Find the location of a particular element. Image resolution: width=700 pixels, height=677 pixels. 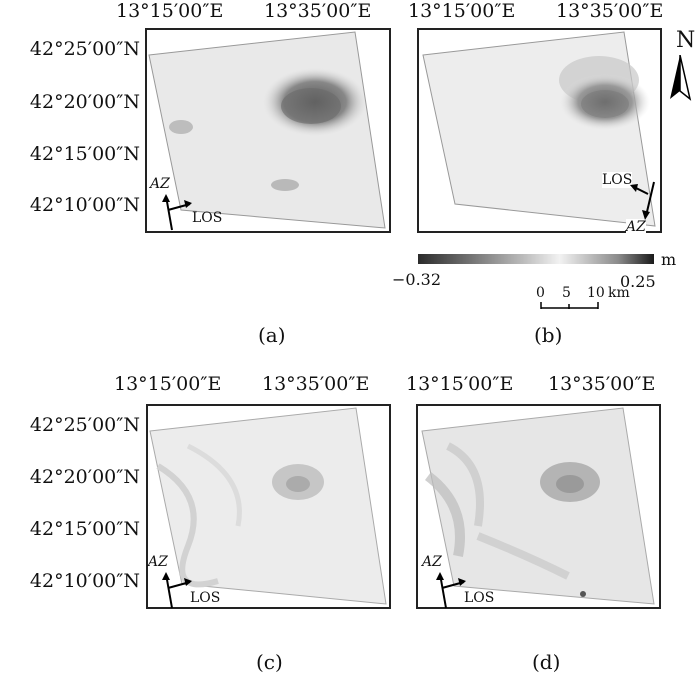

az-label-d: AZ is located at coordinates (432, 562).